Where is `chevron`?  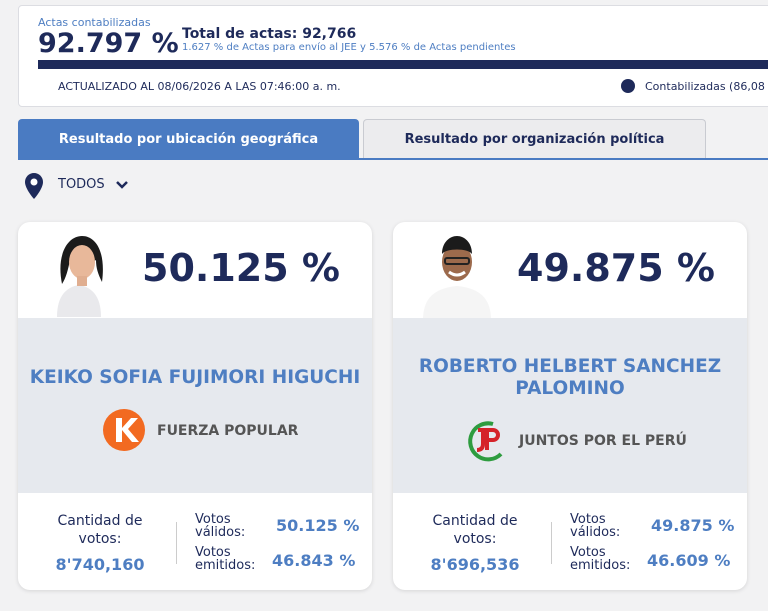 chevron is located at coordinates (122, 185).